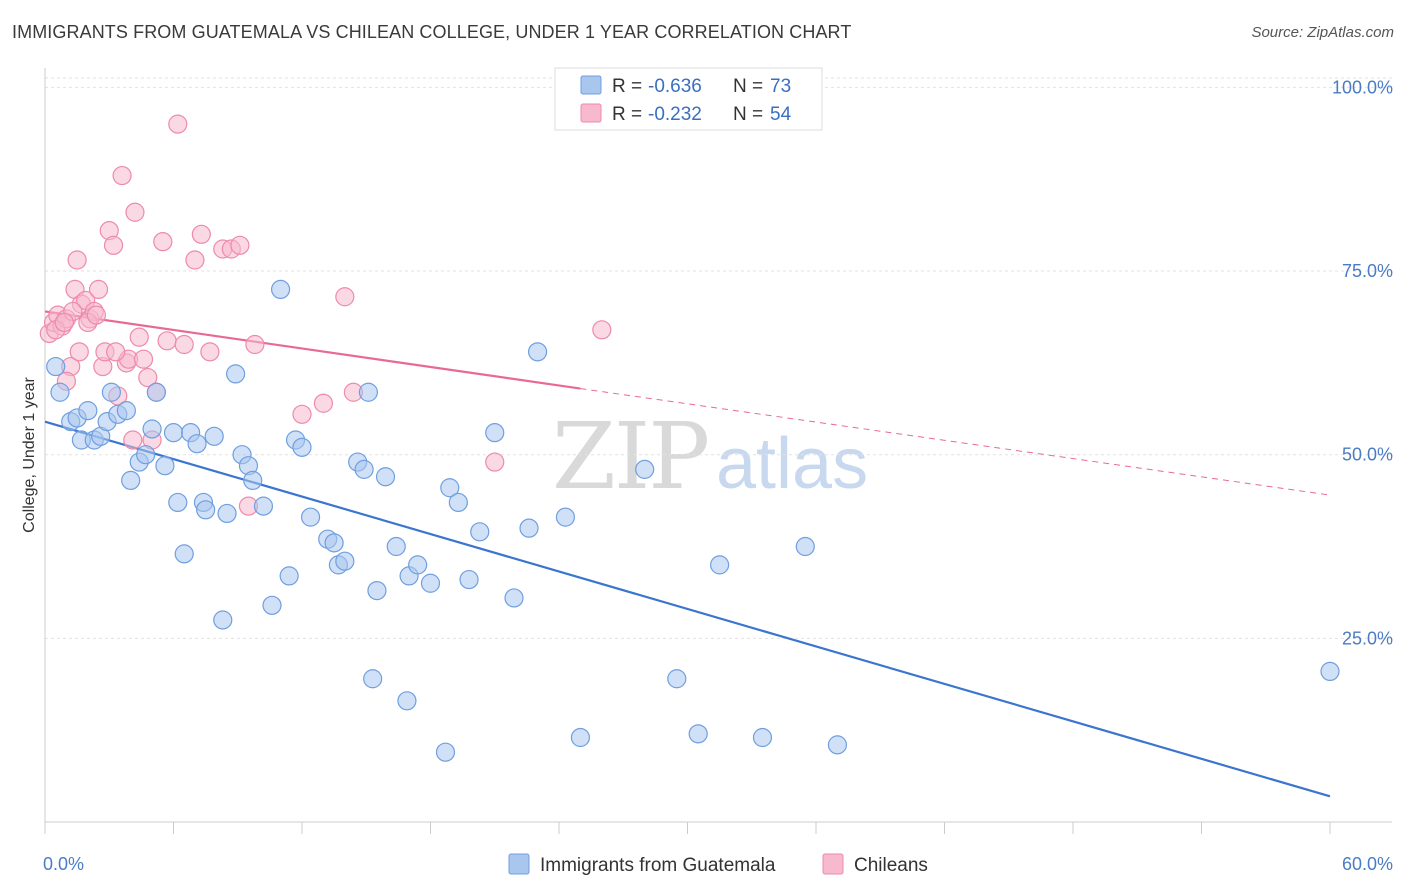  Describe the element at coordinates (748, 114) in the screenshot. I see `legend-n-label-2: N =` at that location.